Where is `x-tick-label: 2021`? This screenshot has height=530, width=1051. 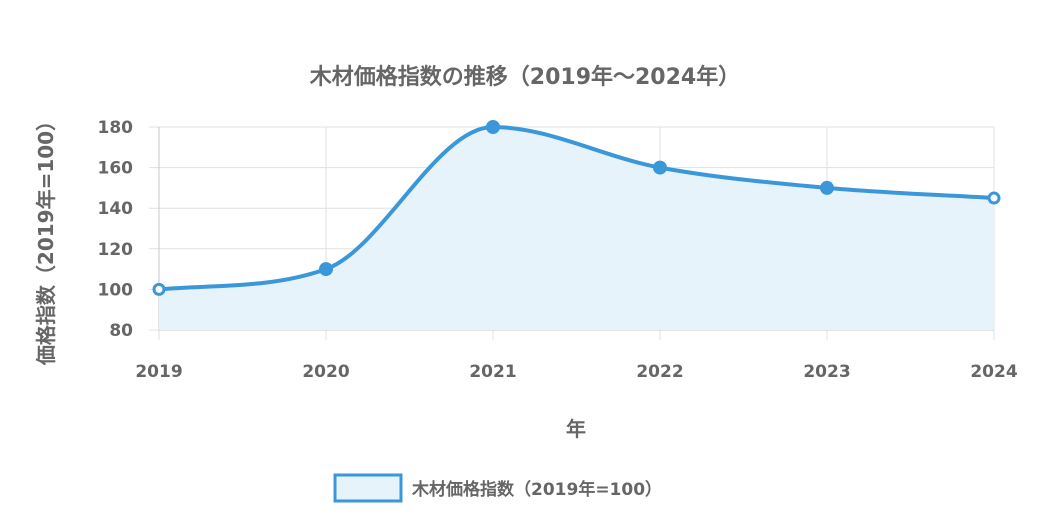 x-tick-label: 2021 is located at coordinates (492, 372).